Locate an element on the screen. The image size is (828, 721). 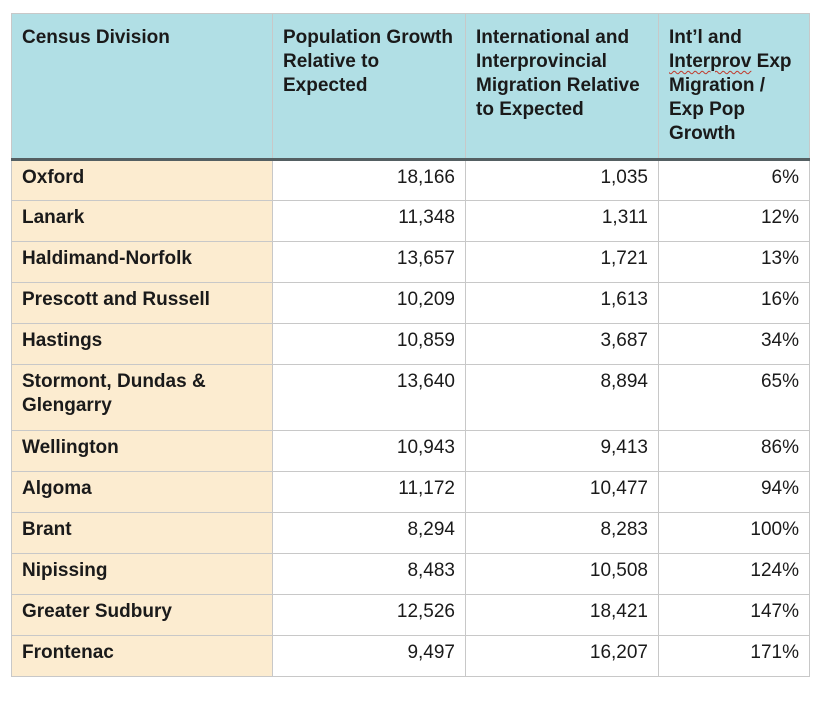
cell-migration: 9,413 is located at coordinates (562, 451).